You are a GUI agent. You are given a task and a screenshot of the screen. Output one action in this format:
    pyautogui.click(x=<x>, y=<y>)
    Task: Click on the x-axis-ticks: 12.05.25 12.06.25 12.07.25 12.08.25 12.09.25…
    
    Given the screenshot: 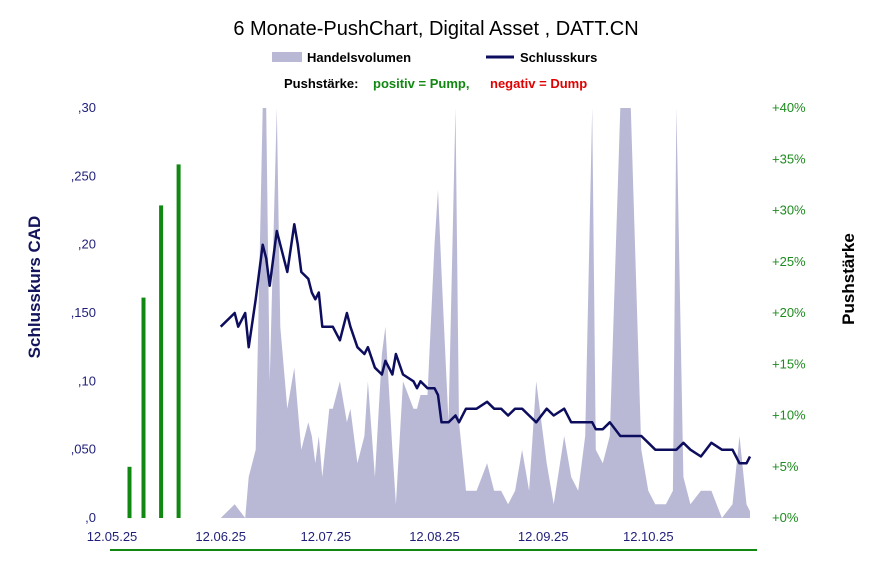 What is the action you would take?
    pyautogui.click(x=380, y=536)
    